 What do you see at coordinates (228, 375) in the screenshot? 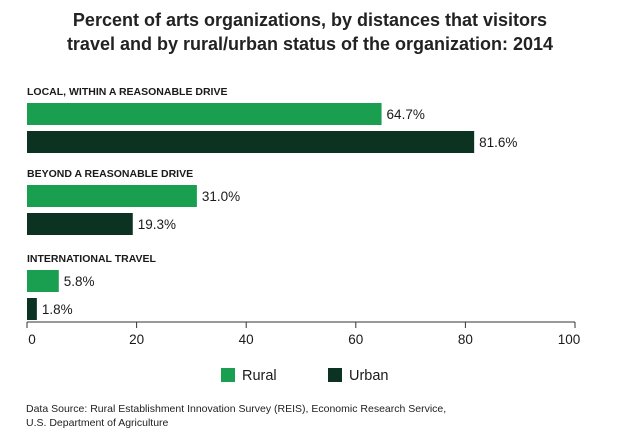
I see `legend-swatch-rural` at bounding box center [228, 375].